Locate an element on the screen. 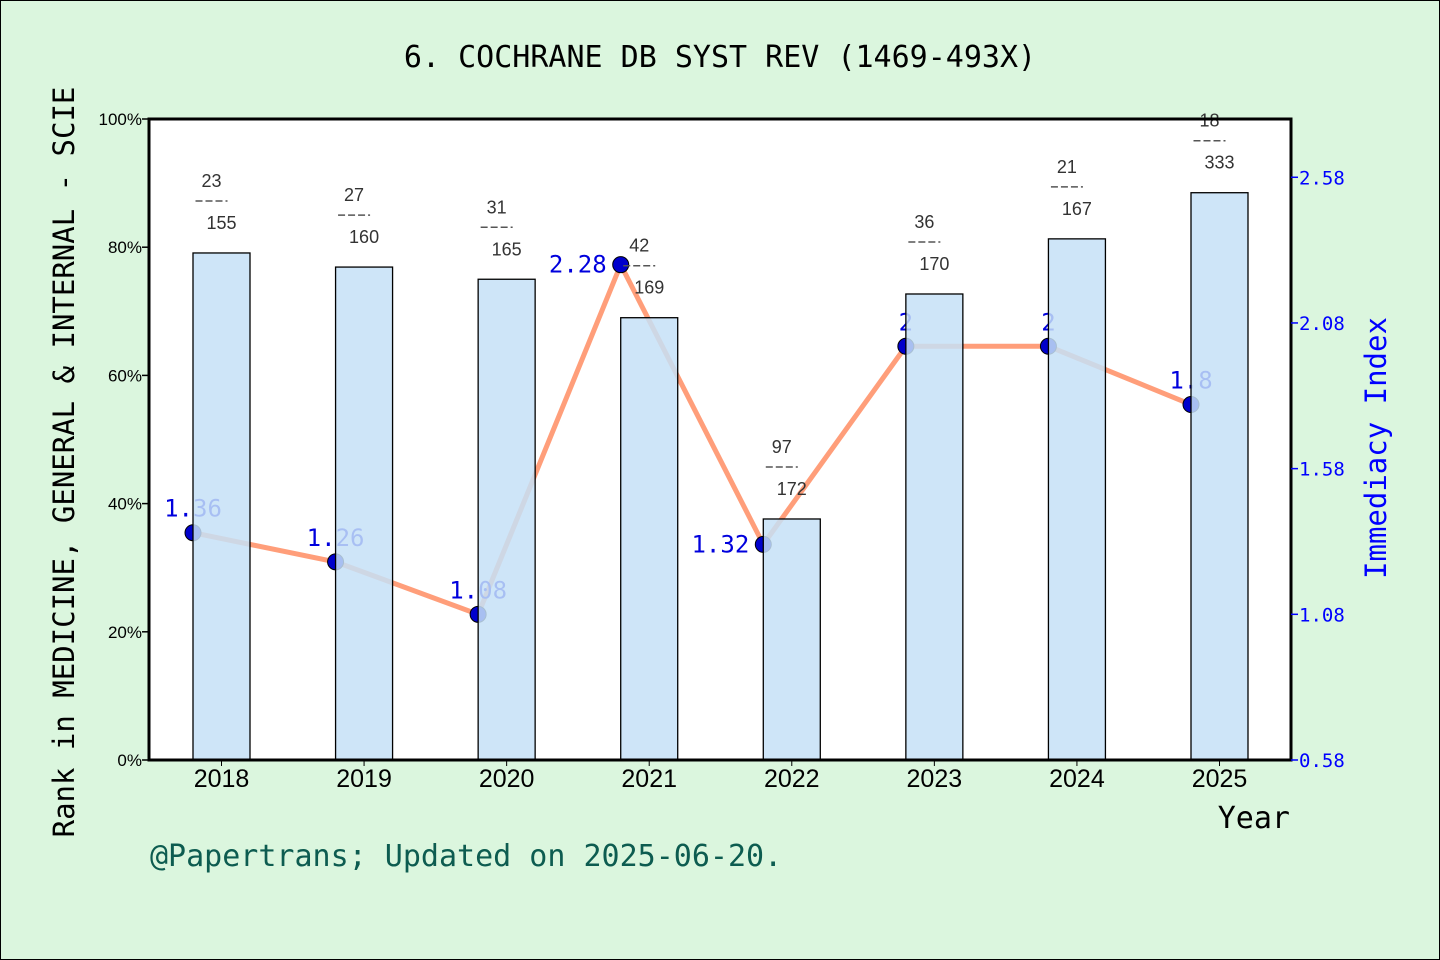  immediacy-label: 2.28 is located at coordinates (578, 265).